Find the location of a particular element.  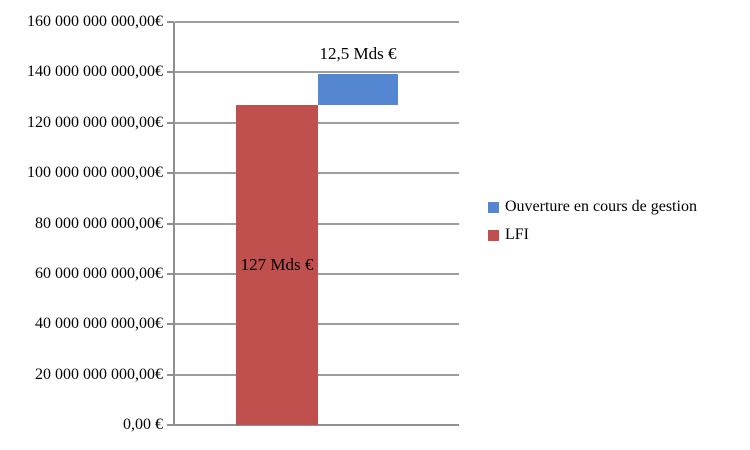

y-axis-label: 20 000 000 000,00€ is located at coordinates (99, 374).